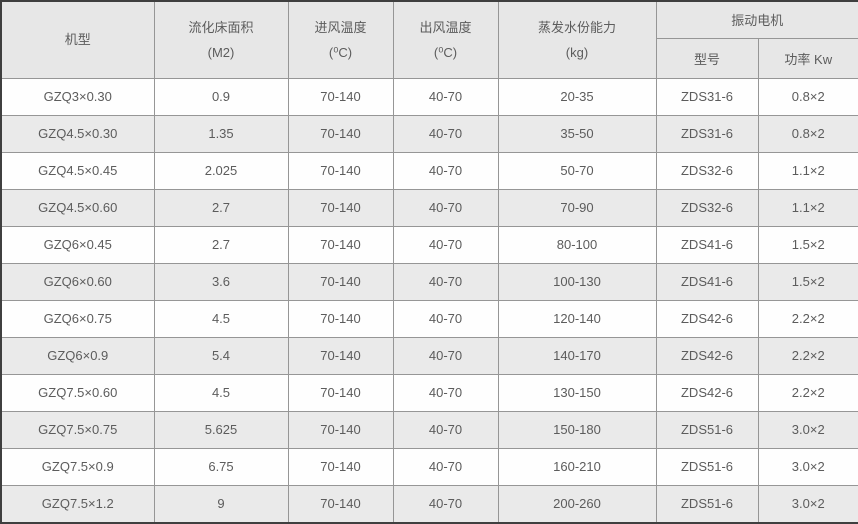 The image size is (858, 524). What do you see at coordinates (221, 281) in the screenshot?
I see `bed-area-cell: 3.6` at bounding box center [221, 281].